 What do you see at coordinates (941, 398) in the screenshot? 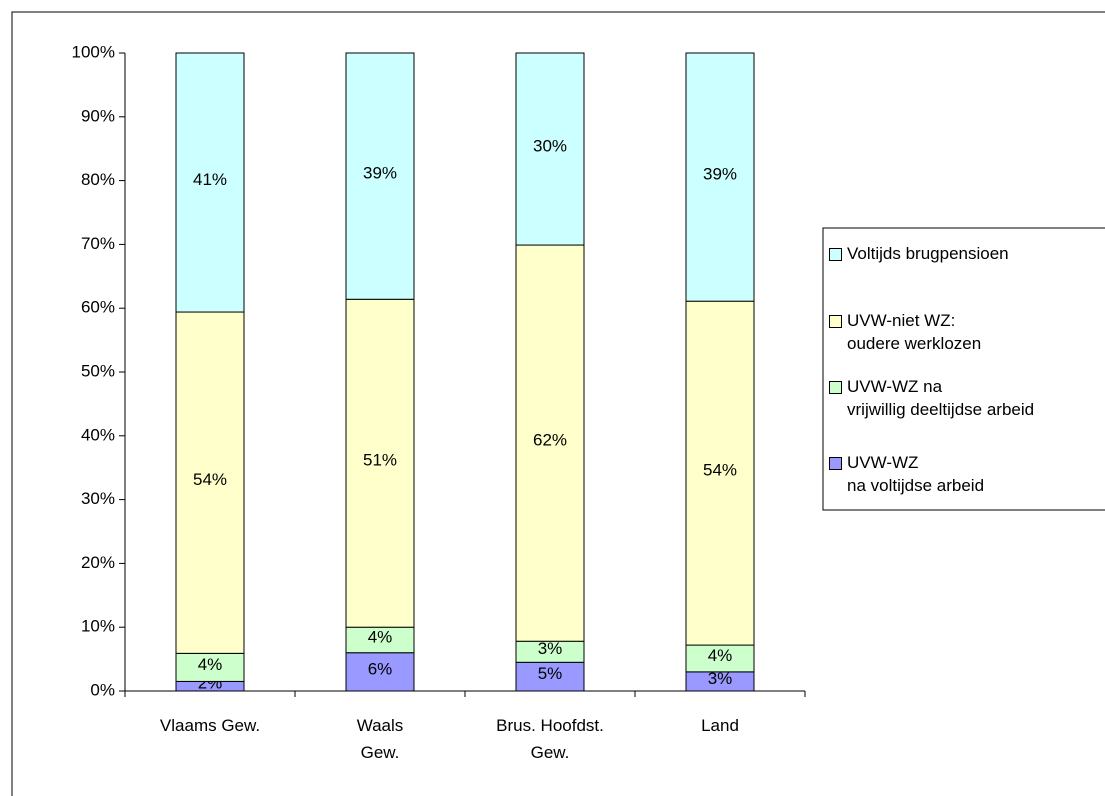
I see `legend-label: UVW-WZ na vrijwillig deeltijdse arbeid` at bounding box center [941, 398].